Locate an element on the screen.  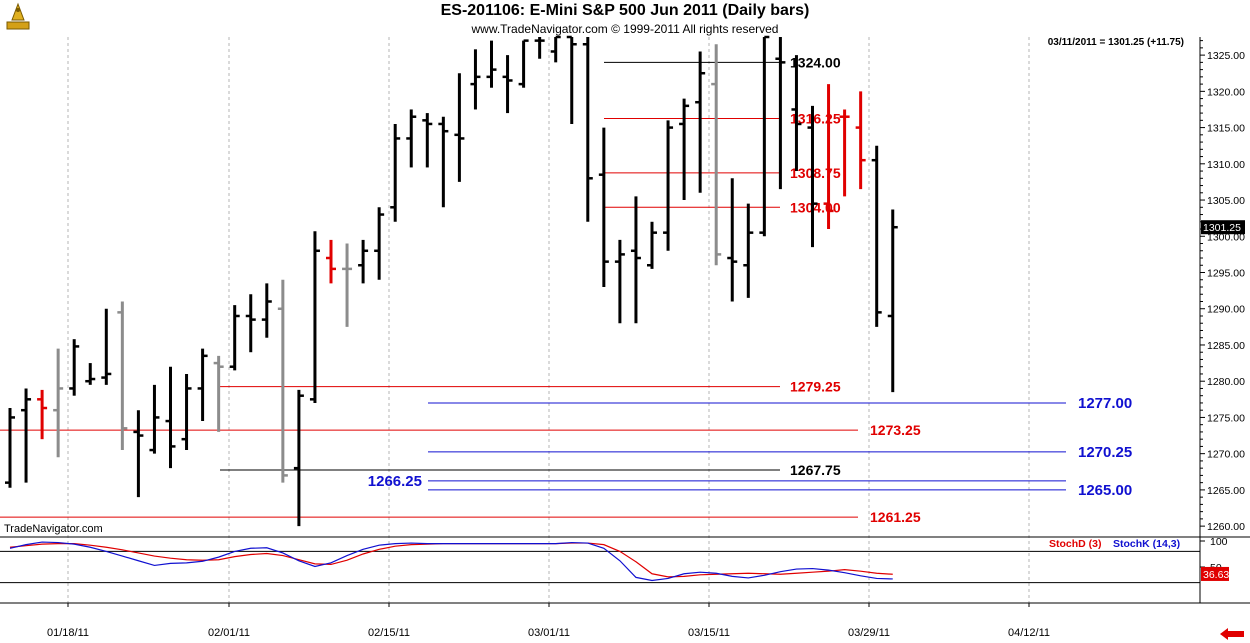
x-tick-label: 04/12/11 is located at coordinates (1029, 633).